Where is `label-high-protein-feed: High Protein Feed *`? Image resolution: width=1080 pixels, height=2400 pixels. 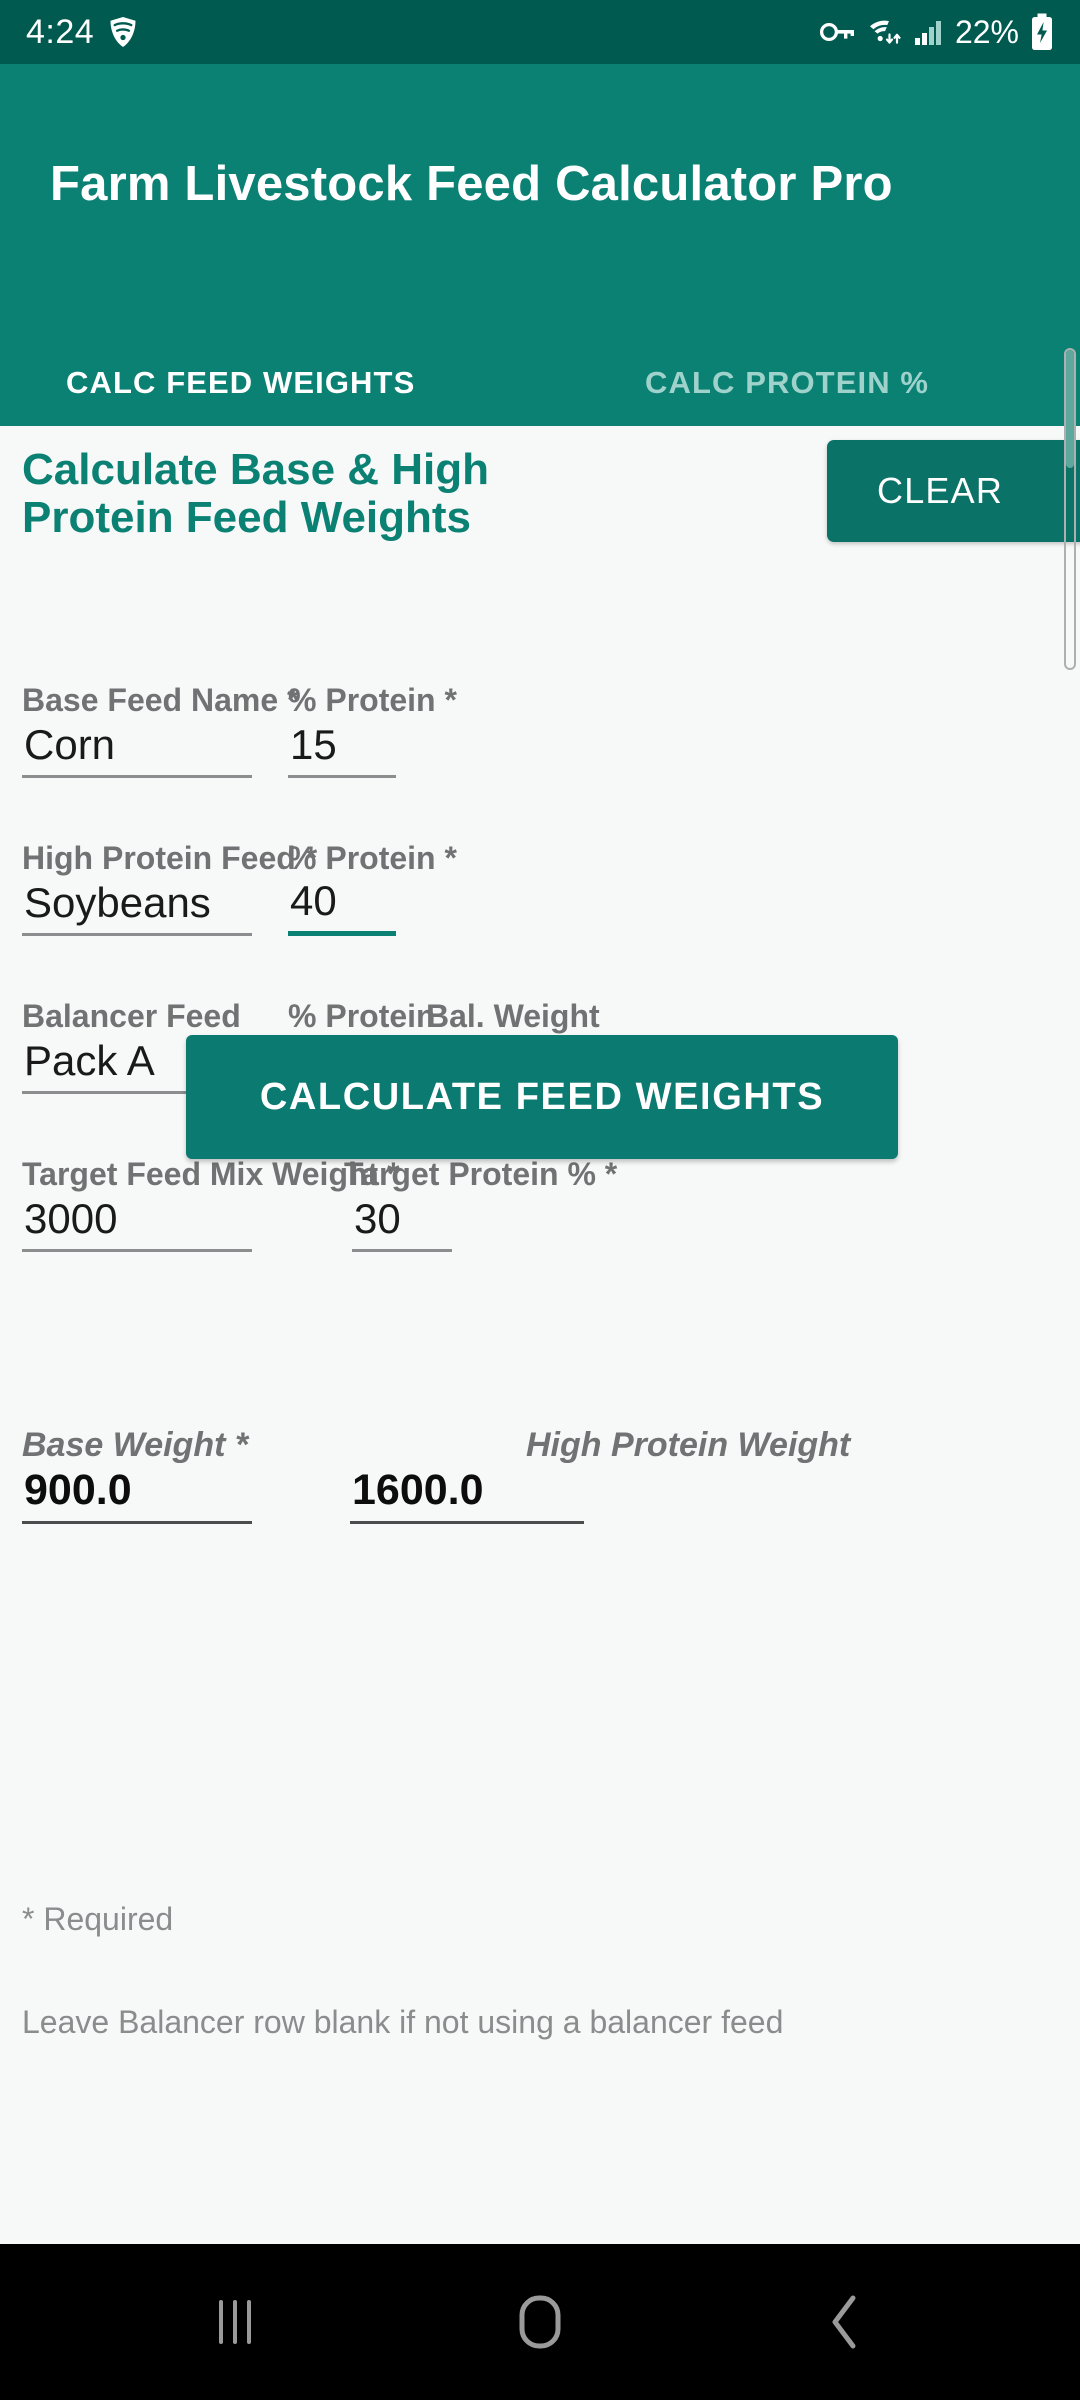 label-high-protein-feed: High Protein Feed * is located at coordinates (170, 858).